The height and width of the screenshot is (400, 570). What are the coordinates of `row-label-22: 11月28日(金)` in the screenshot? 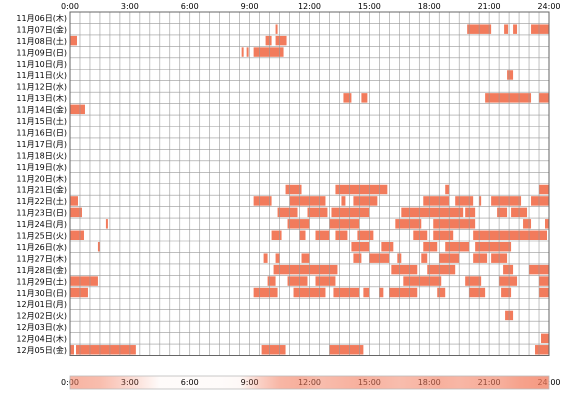 It's located at (41, 270).